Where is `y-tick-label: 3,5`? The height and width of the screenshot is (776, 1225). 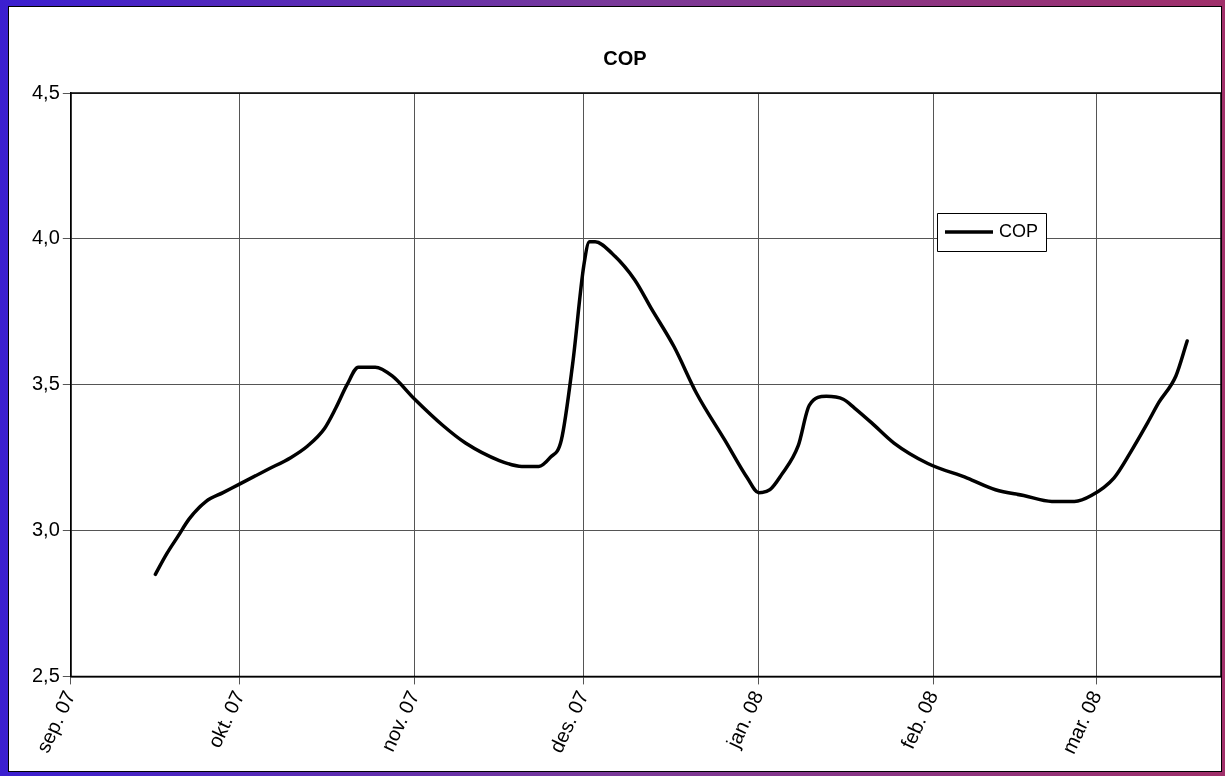 y-tick-label: 3,5 is located at coordinates (45, 383).